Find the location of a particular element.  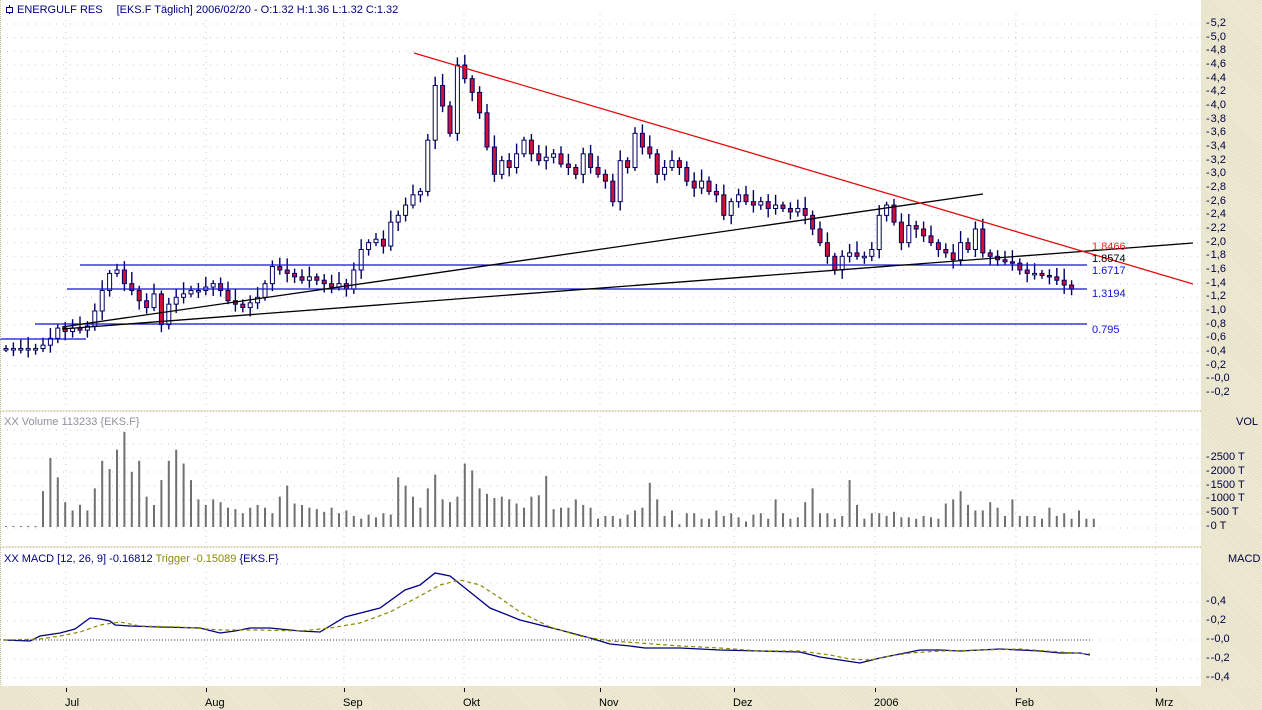

price-tick-label: 4,0 is located at coordinates (1216, 105).